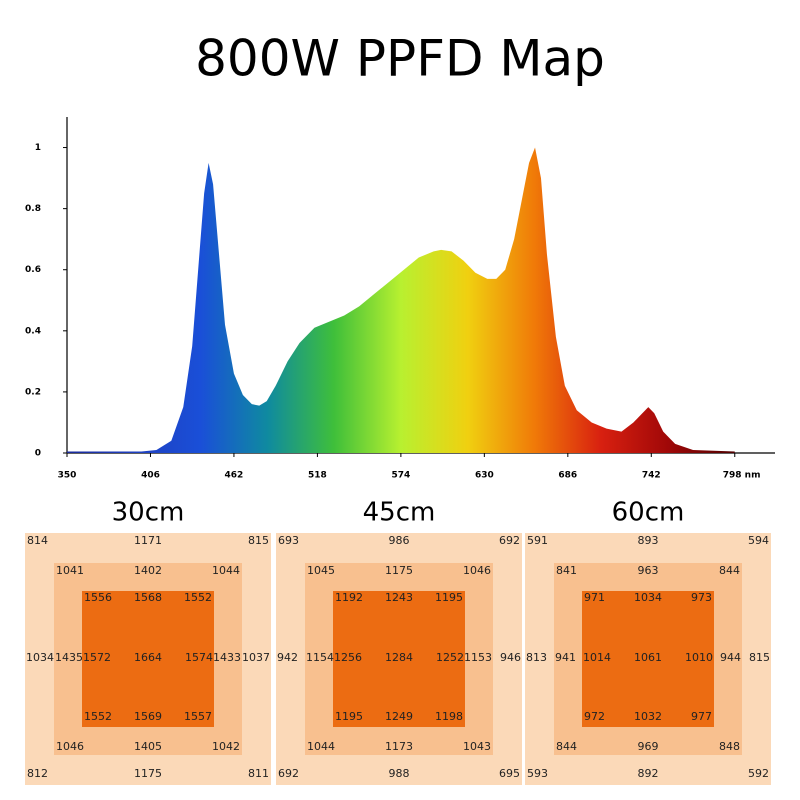  What do you see at coordinates (33, 331) in the screenshot?
I see `y-tick-label: 0.4` at bounding box center [33, 331].